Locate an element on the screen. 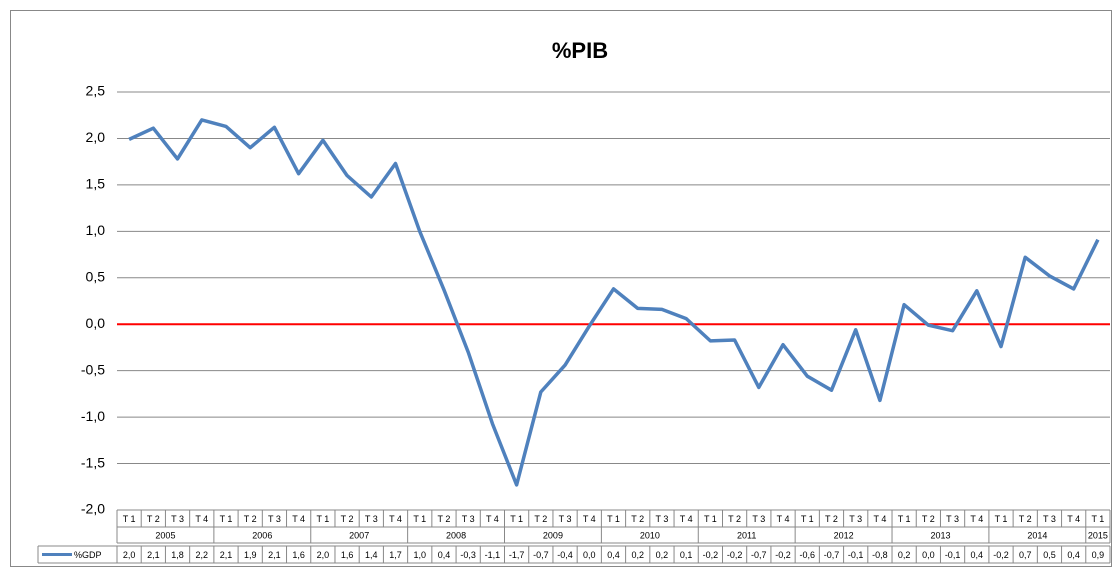 The height and width of the screenshot is (570, 1117). x-group-label: 2011 is located at coordinates (746, 535).